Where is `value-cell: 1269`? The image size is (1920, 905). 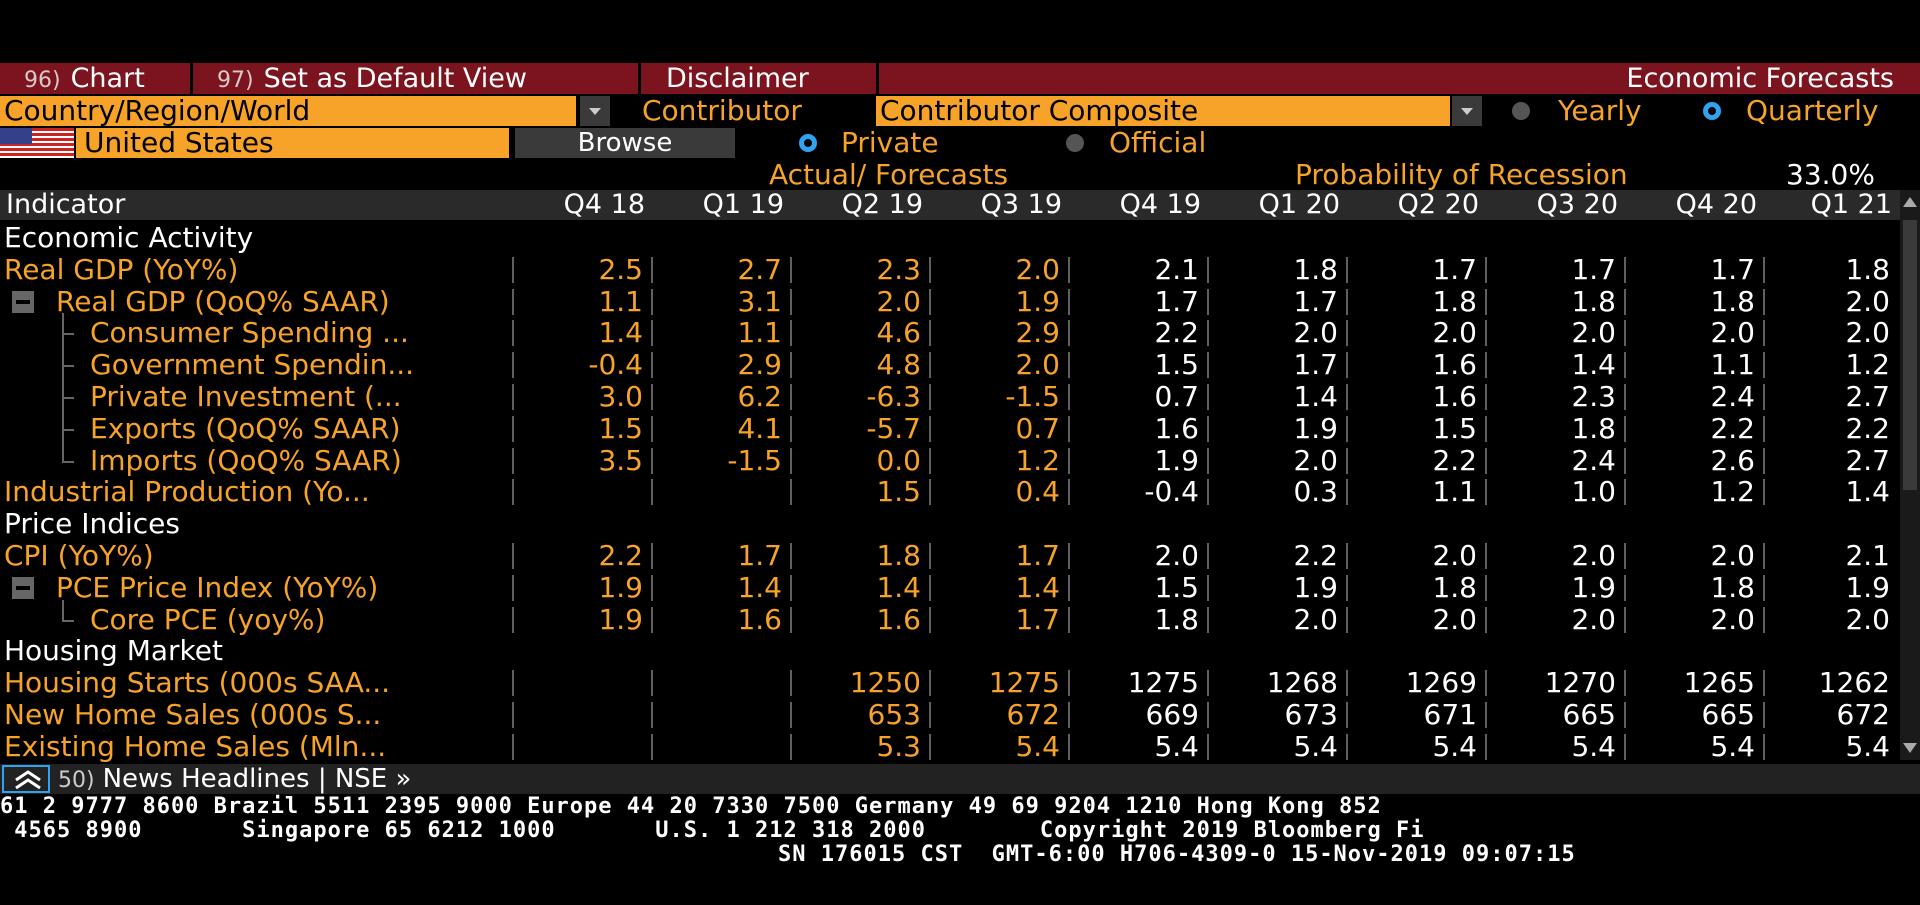 value-cell: 1269 is located at coordinates (1441, 683).